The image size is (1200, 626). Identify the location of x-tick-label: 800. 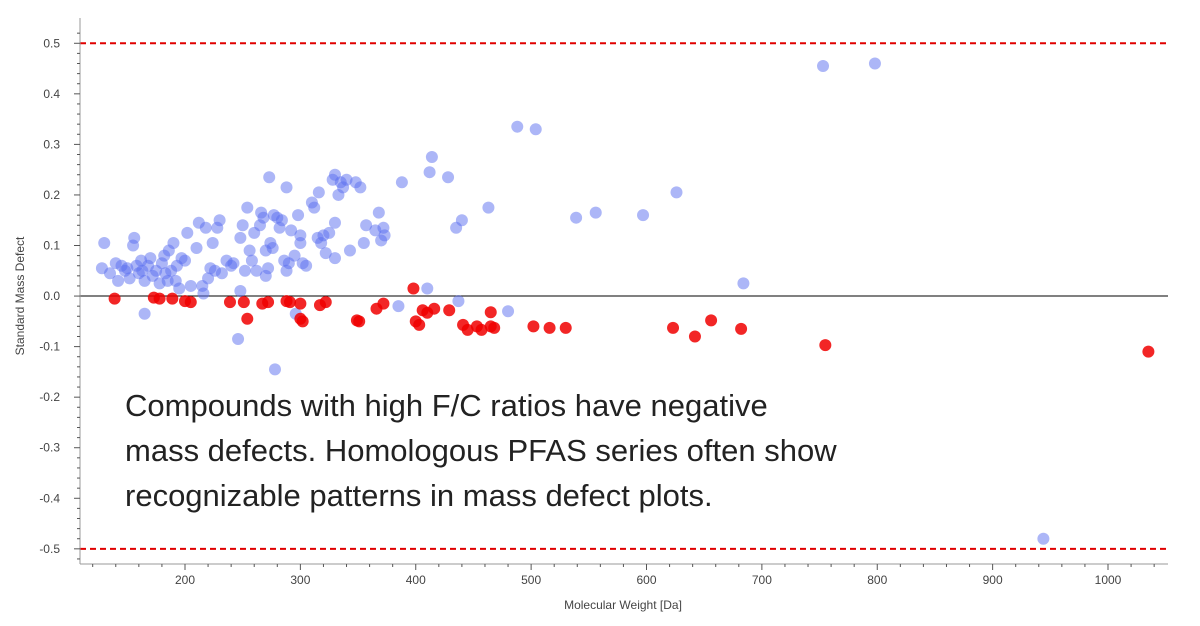
(877, 580).